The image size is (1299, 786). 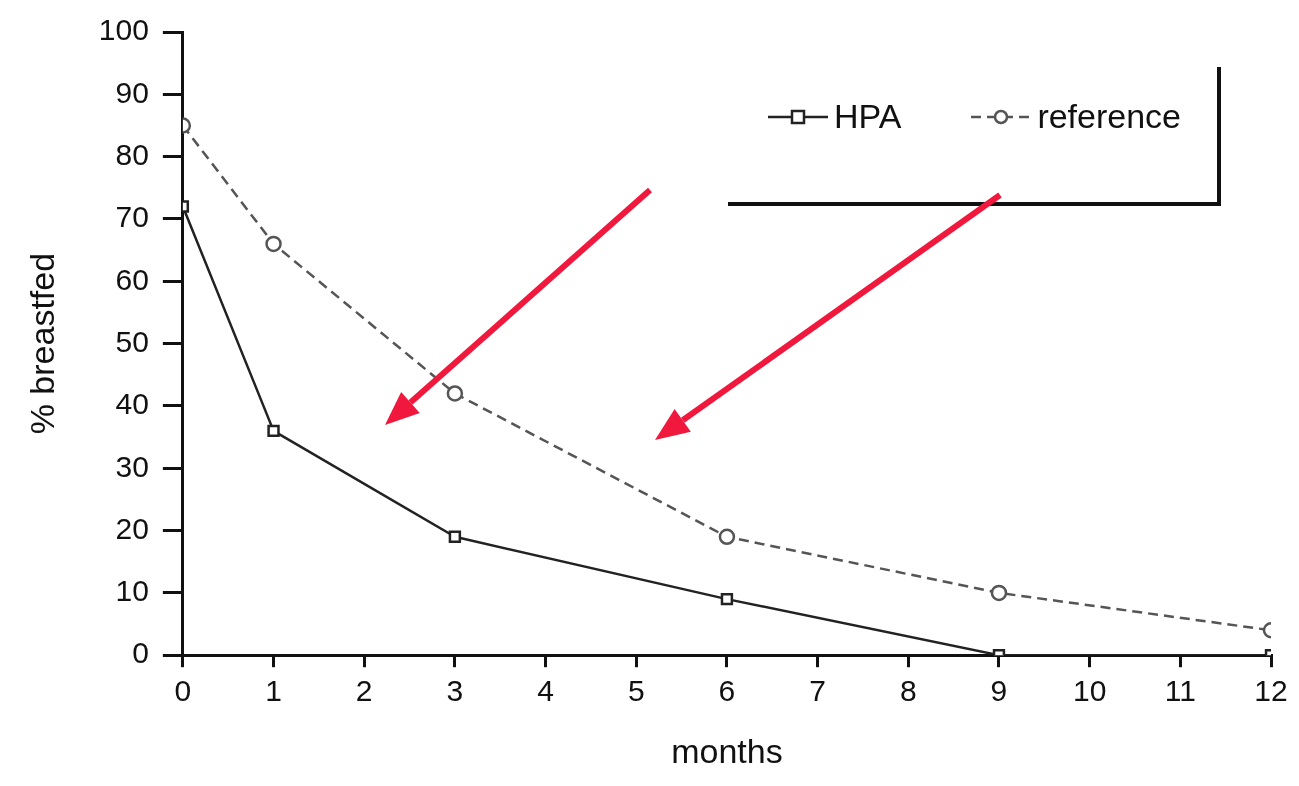 I want to click on y-tick-label: 50, so click(x=132, y=341).